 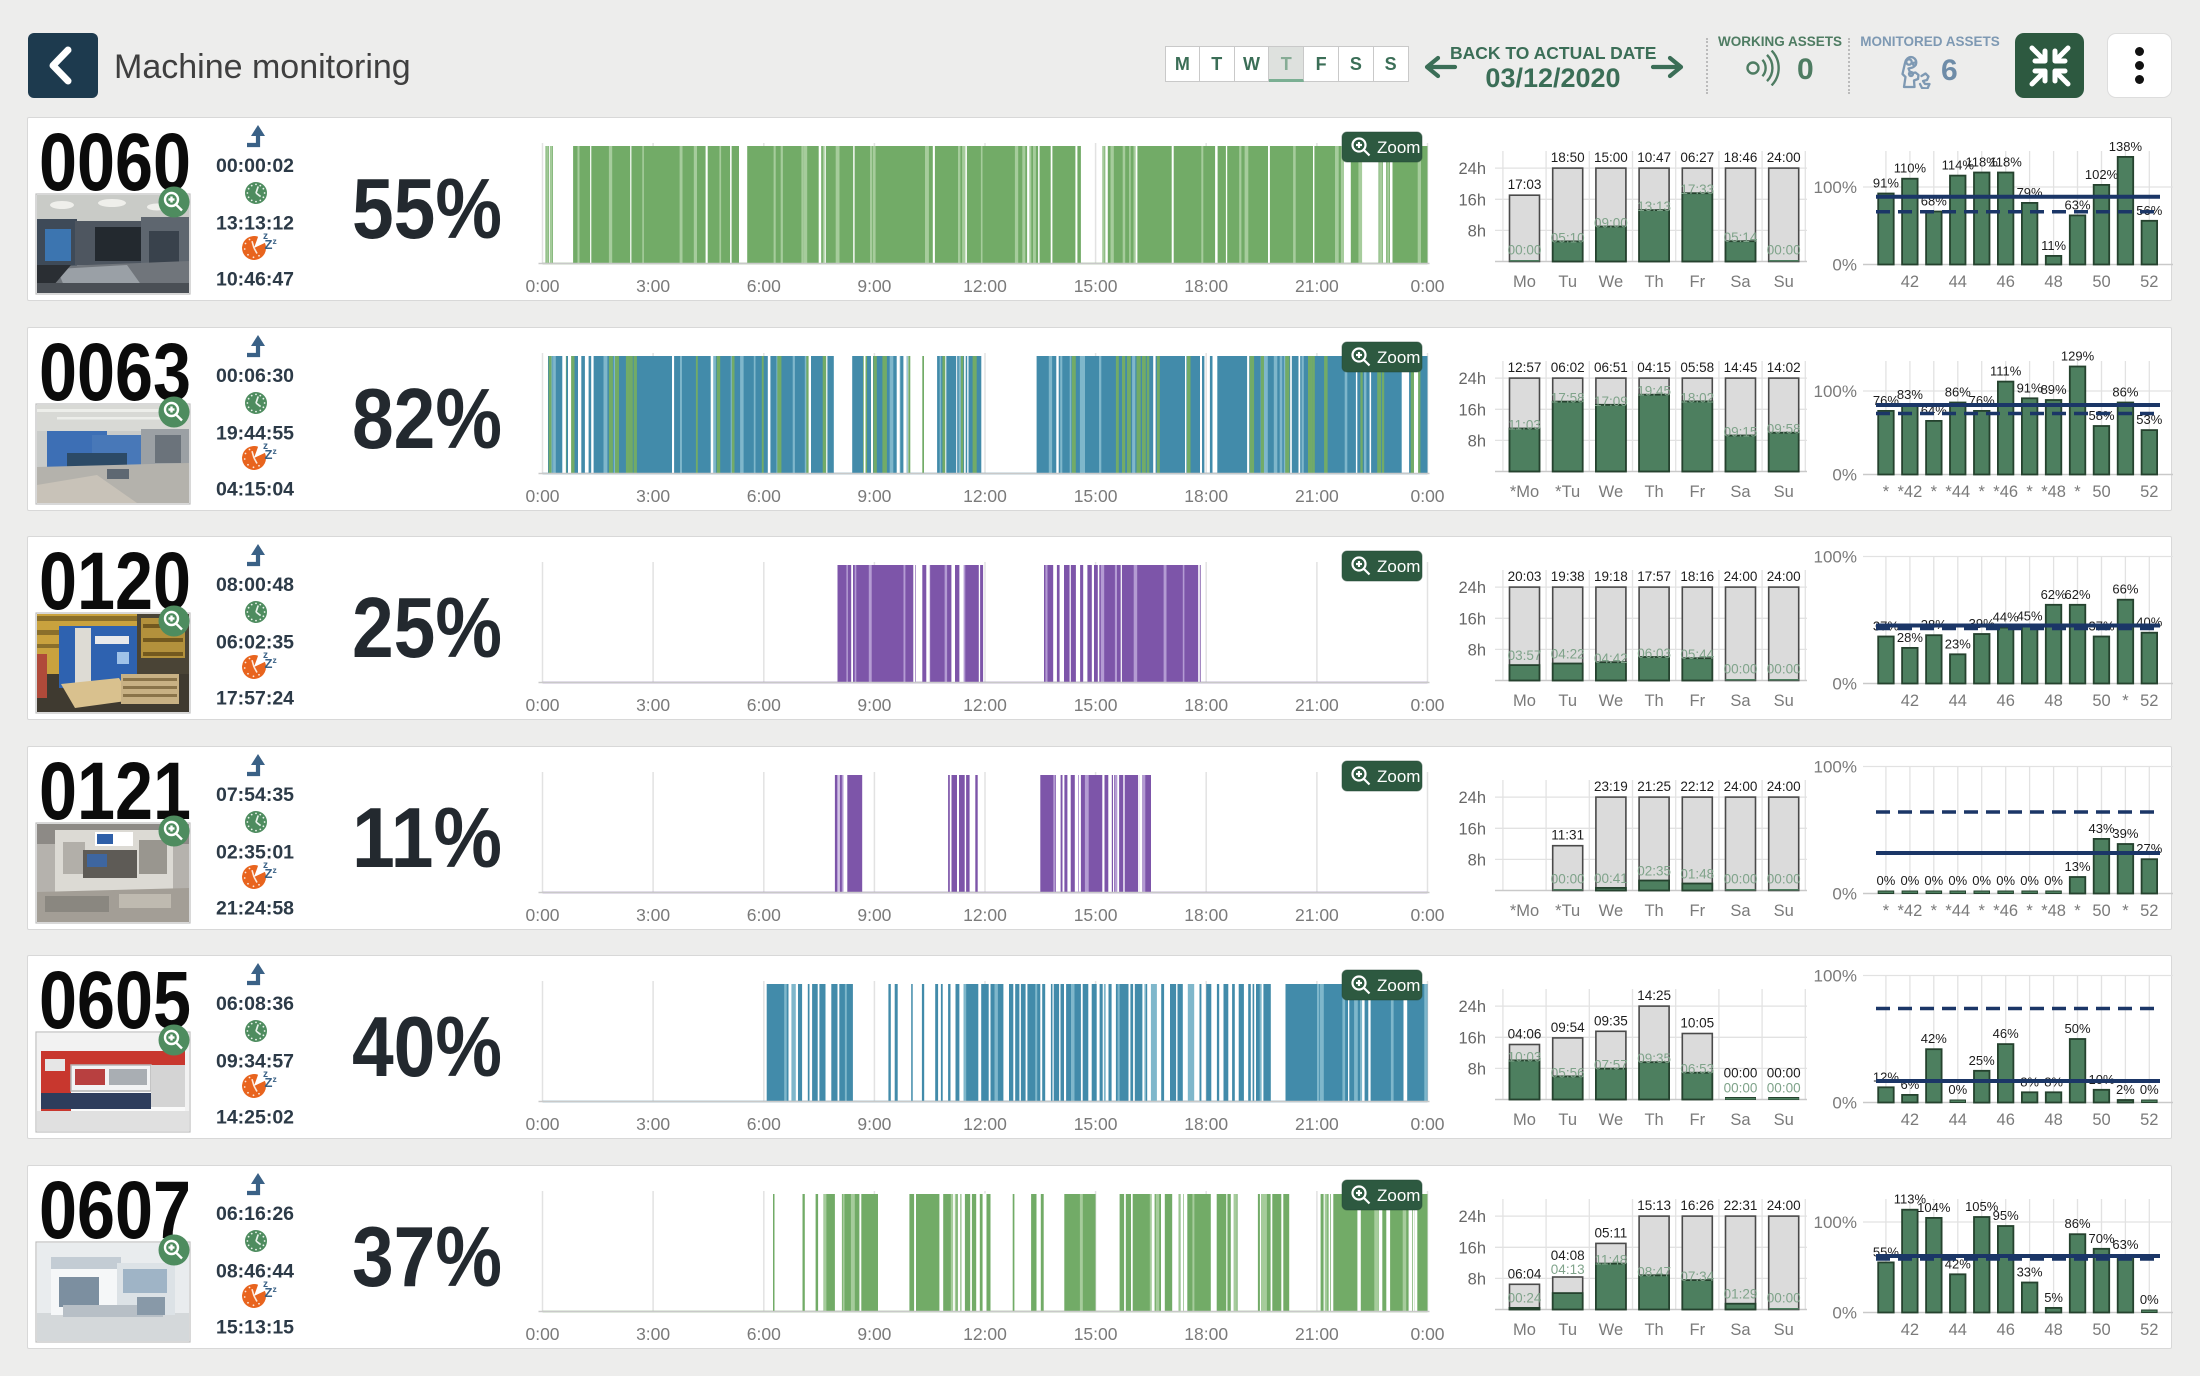 What do you see at coordinates (1982, 1206) in the screenshot?
I see `svg-text: 105%` at bounding box center [1982, 1206].